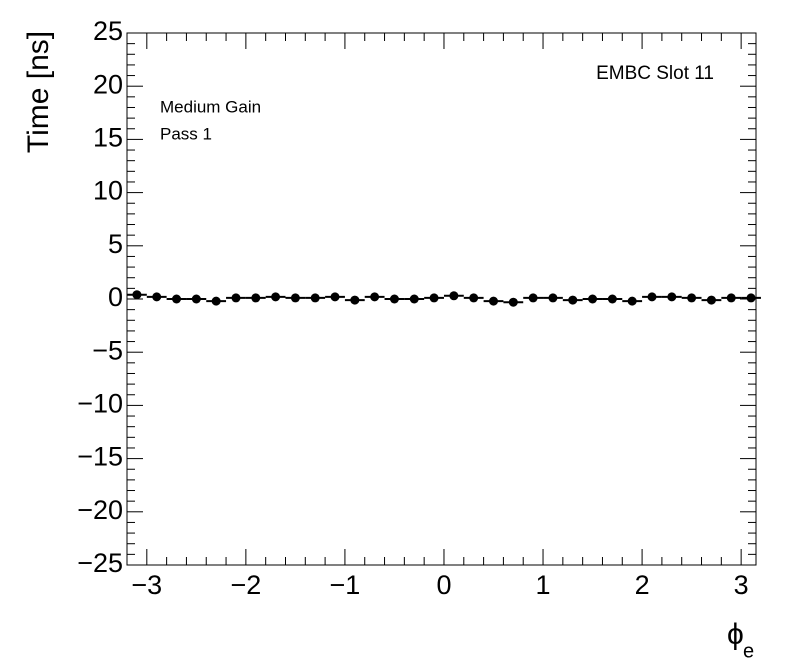  What do you see at coordinates (443, 585) in the screenshot?
I see `x-tick-label: 0` at bounding box center [443, 585].